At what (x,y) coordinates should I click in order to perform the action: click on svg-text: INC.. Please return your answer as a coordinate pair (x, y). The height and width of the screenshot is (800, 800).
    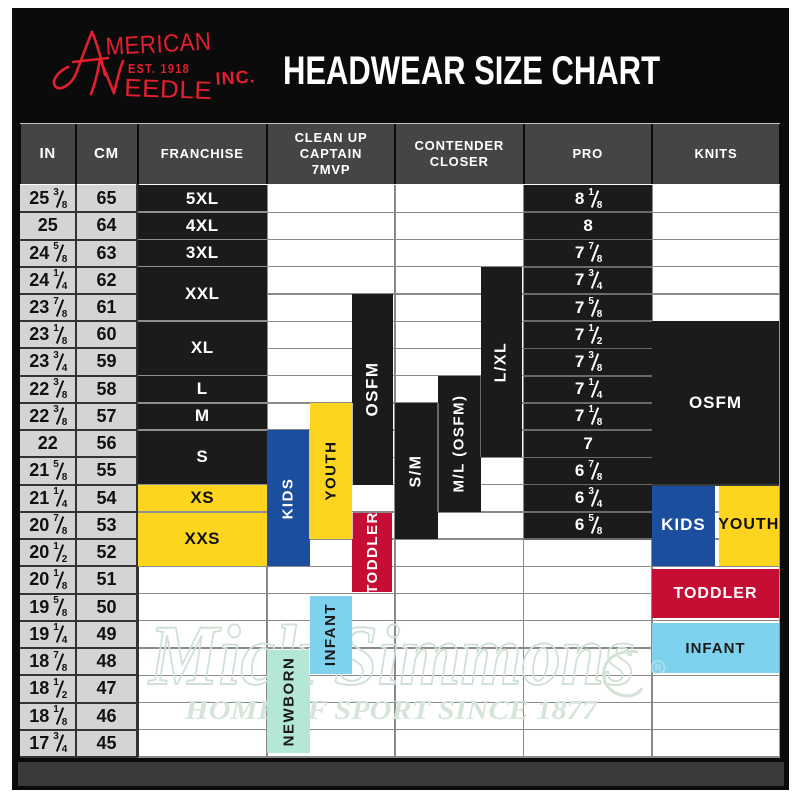
    Looking at the image, I should click on (235, 77).